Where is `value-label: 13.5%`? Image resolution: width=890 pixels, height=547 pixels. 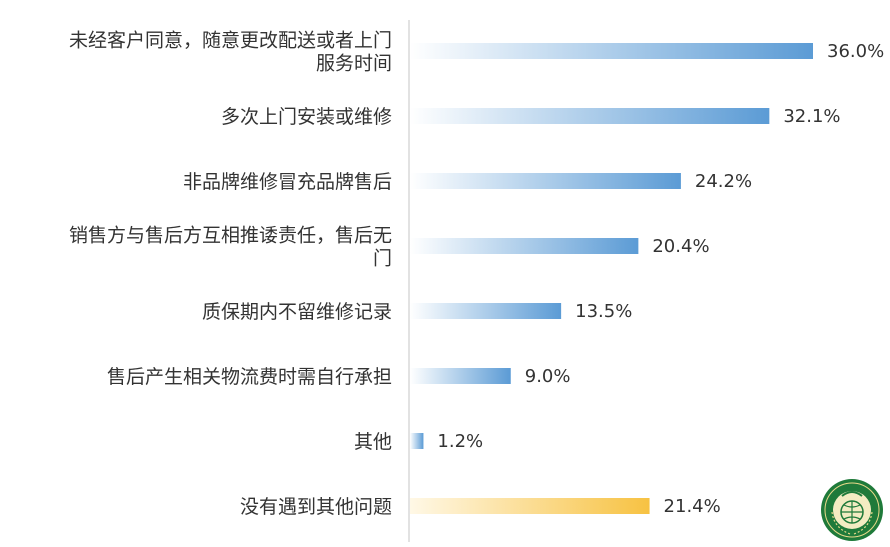 value-label: 13.5% is located at coordinates (603, 311).